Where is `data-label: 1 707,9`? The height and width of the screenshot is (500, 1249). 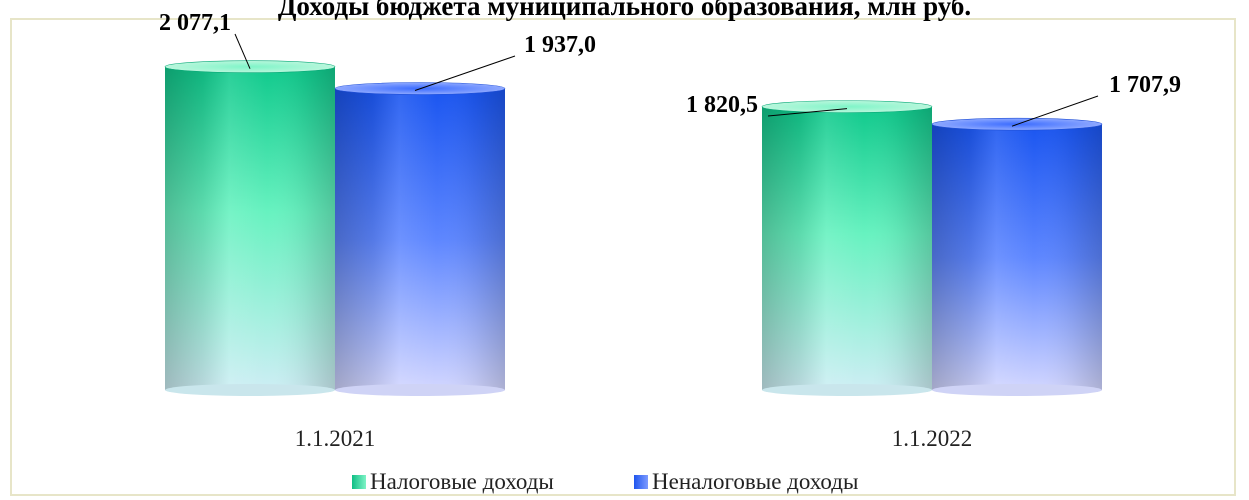 data-label: 1 707,9 is located at coordinates (1145, 85).